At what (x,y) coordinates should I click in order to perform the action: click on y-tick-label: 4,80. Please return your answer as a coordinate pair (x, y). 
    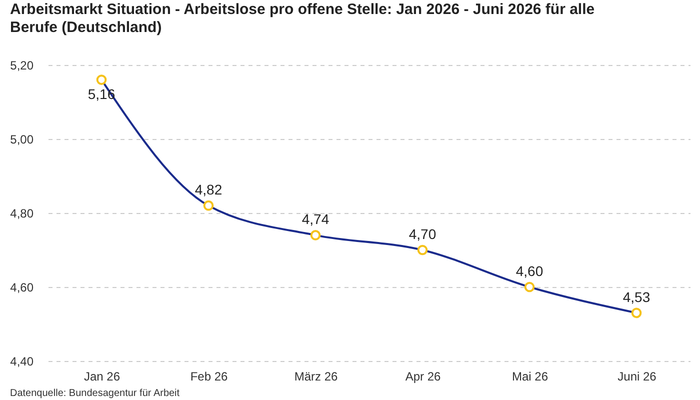
    Looking at the image, I should click on (22, 213).